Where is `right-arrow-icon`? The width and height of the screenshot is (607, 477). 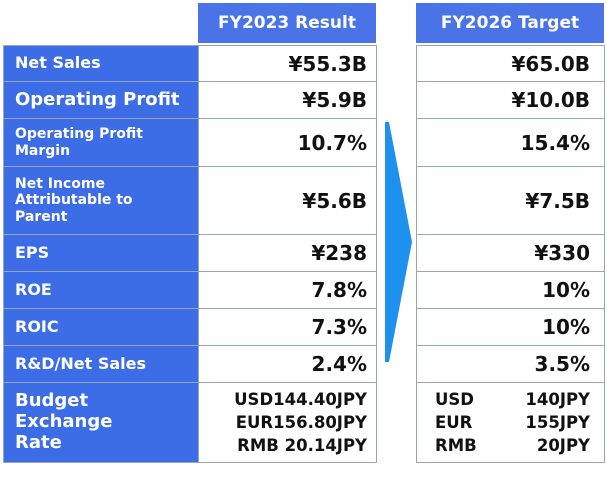
right-arrow-icon is located at coordinates (398, 242).